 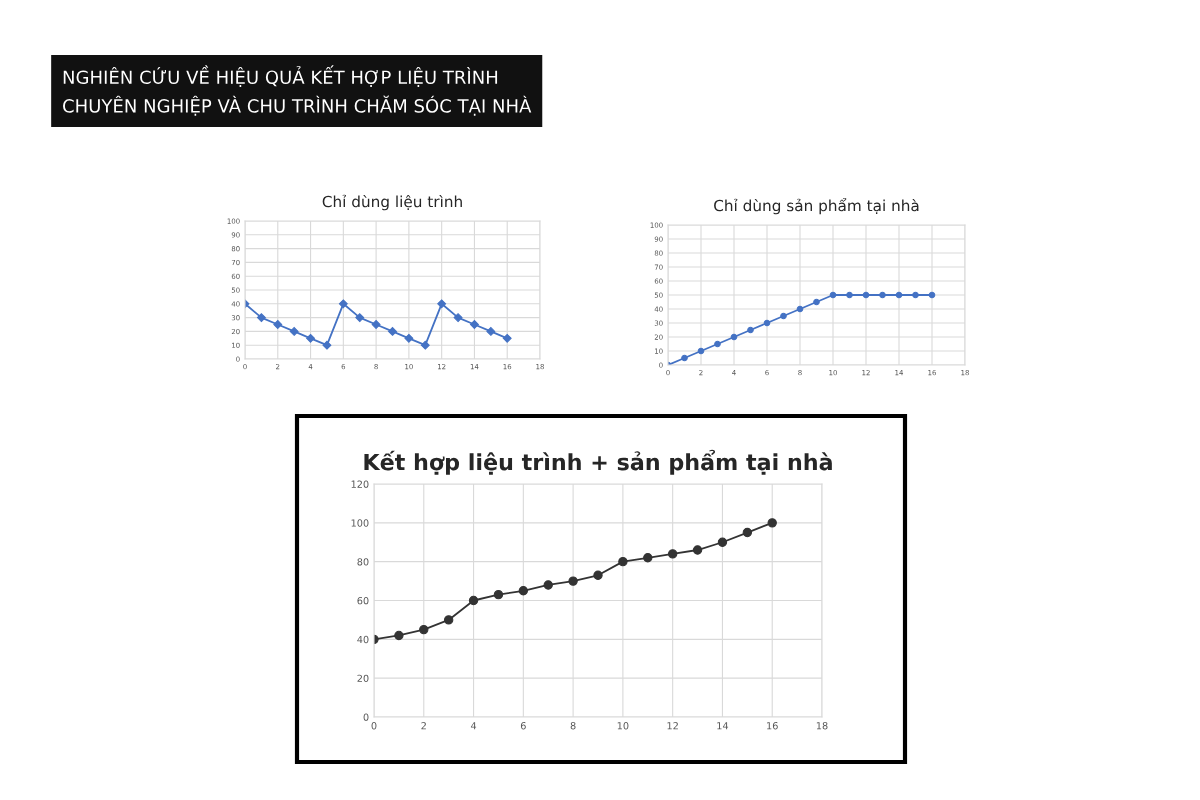 I want to click on y-tick-label: 20, so click(x=363, y=678).